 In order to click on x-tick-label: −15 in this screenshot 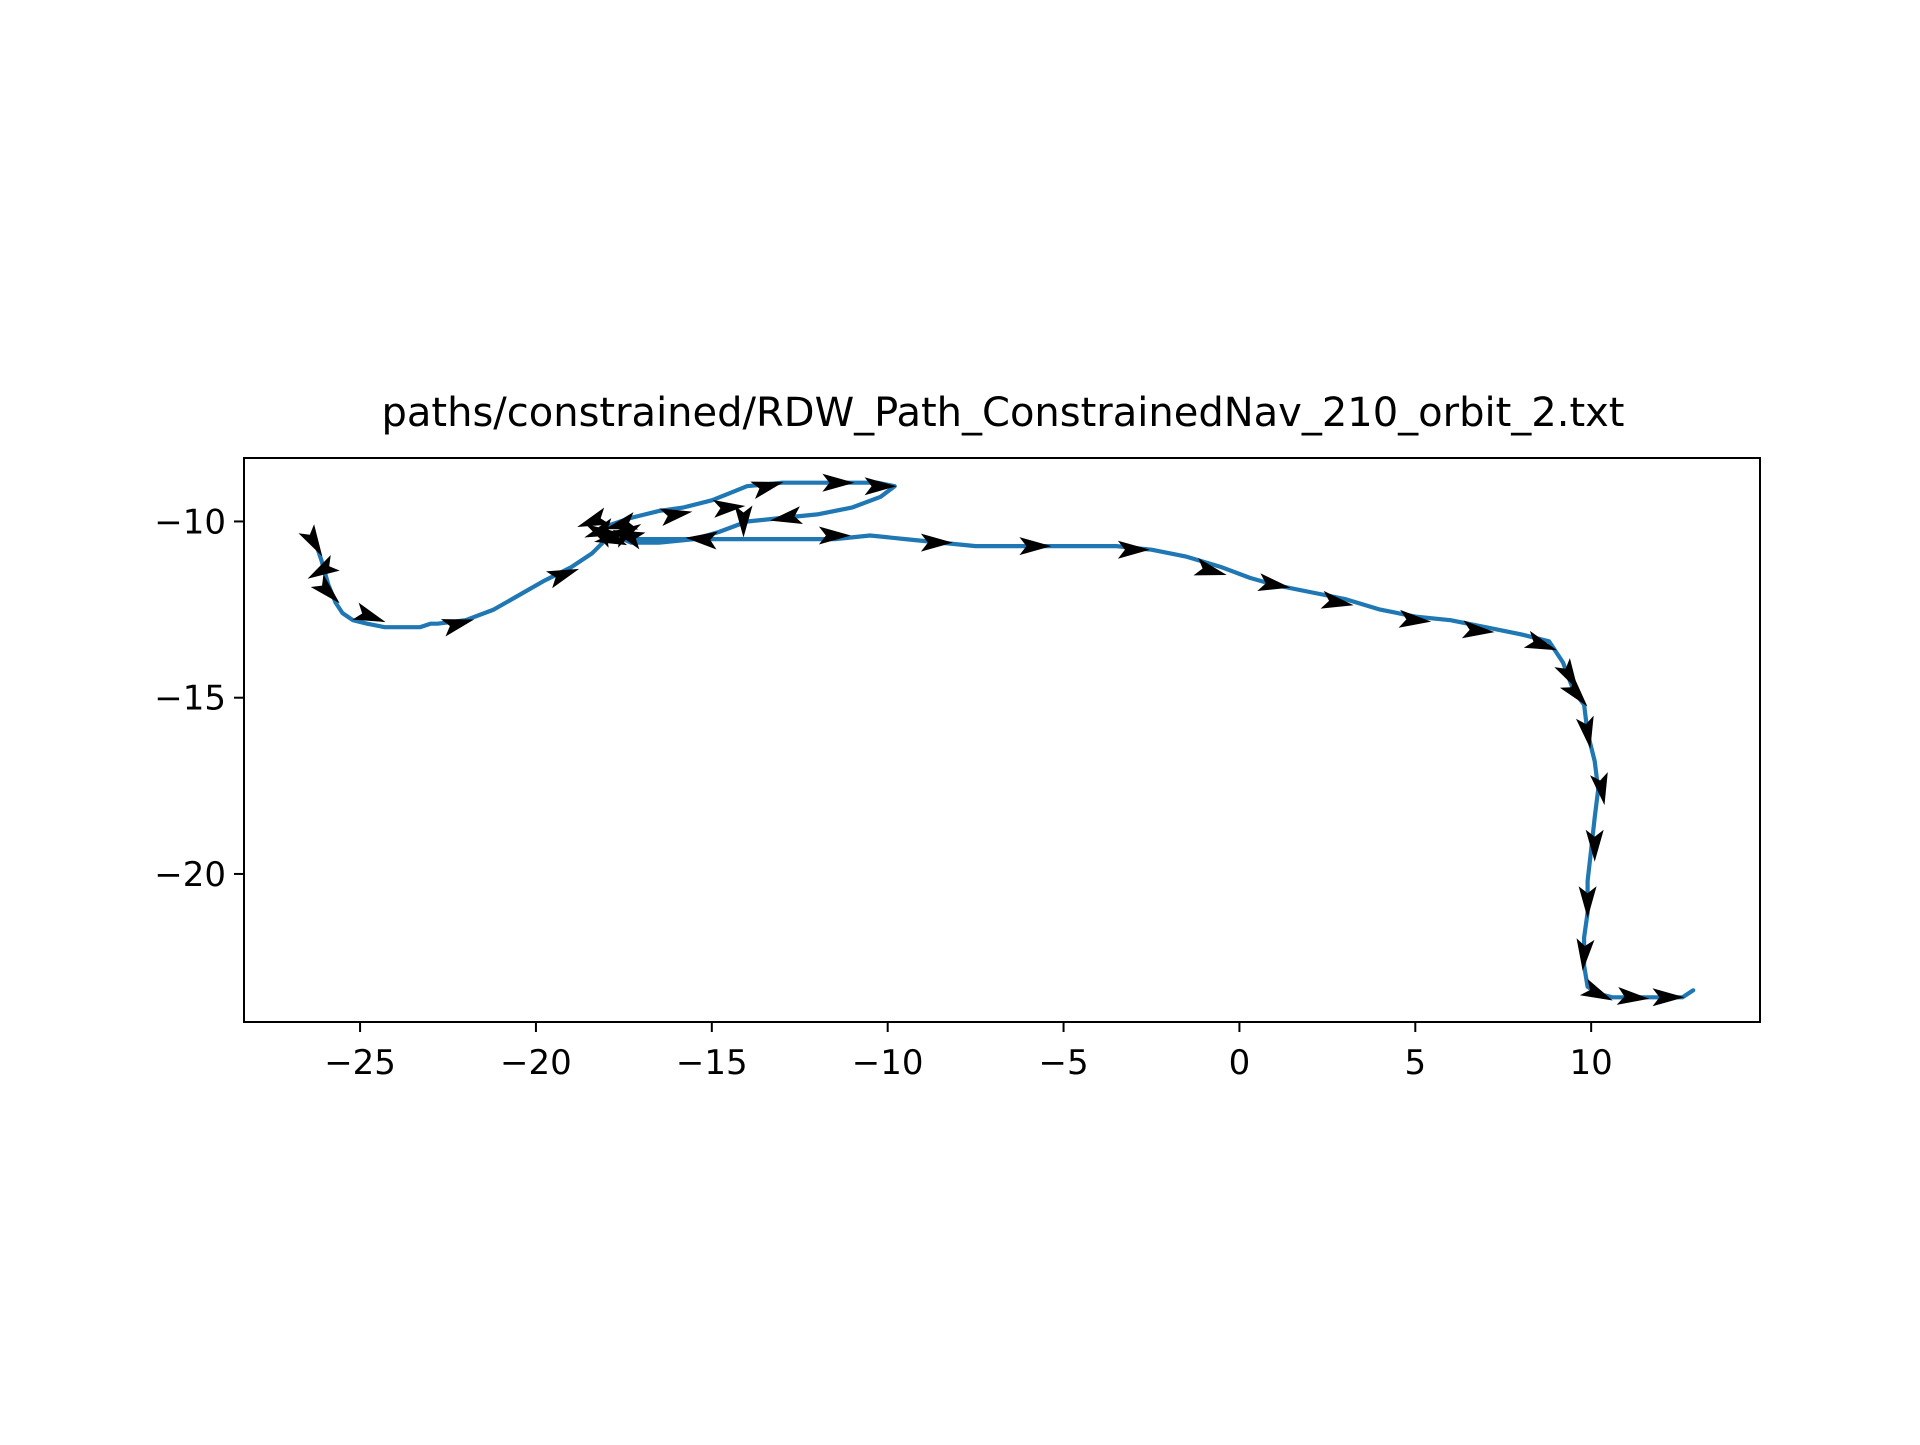, I will do `click(712, 1063)`.